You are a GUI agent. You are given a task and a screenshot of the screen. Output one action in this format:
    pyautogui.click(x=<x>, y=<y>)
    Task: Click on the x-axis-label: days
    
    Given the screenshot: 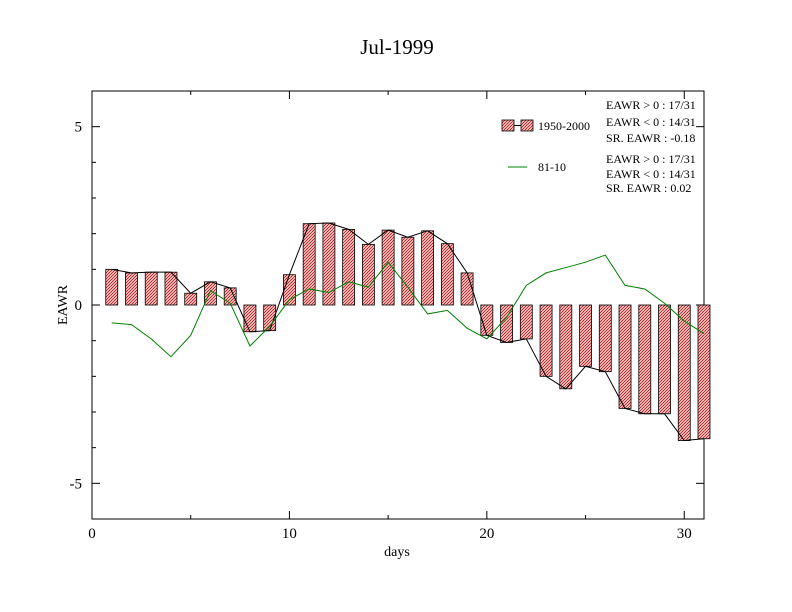 What is the action you would take?
    pyautogui.click(x=397, y=552)
    